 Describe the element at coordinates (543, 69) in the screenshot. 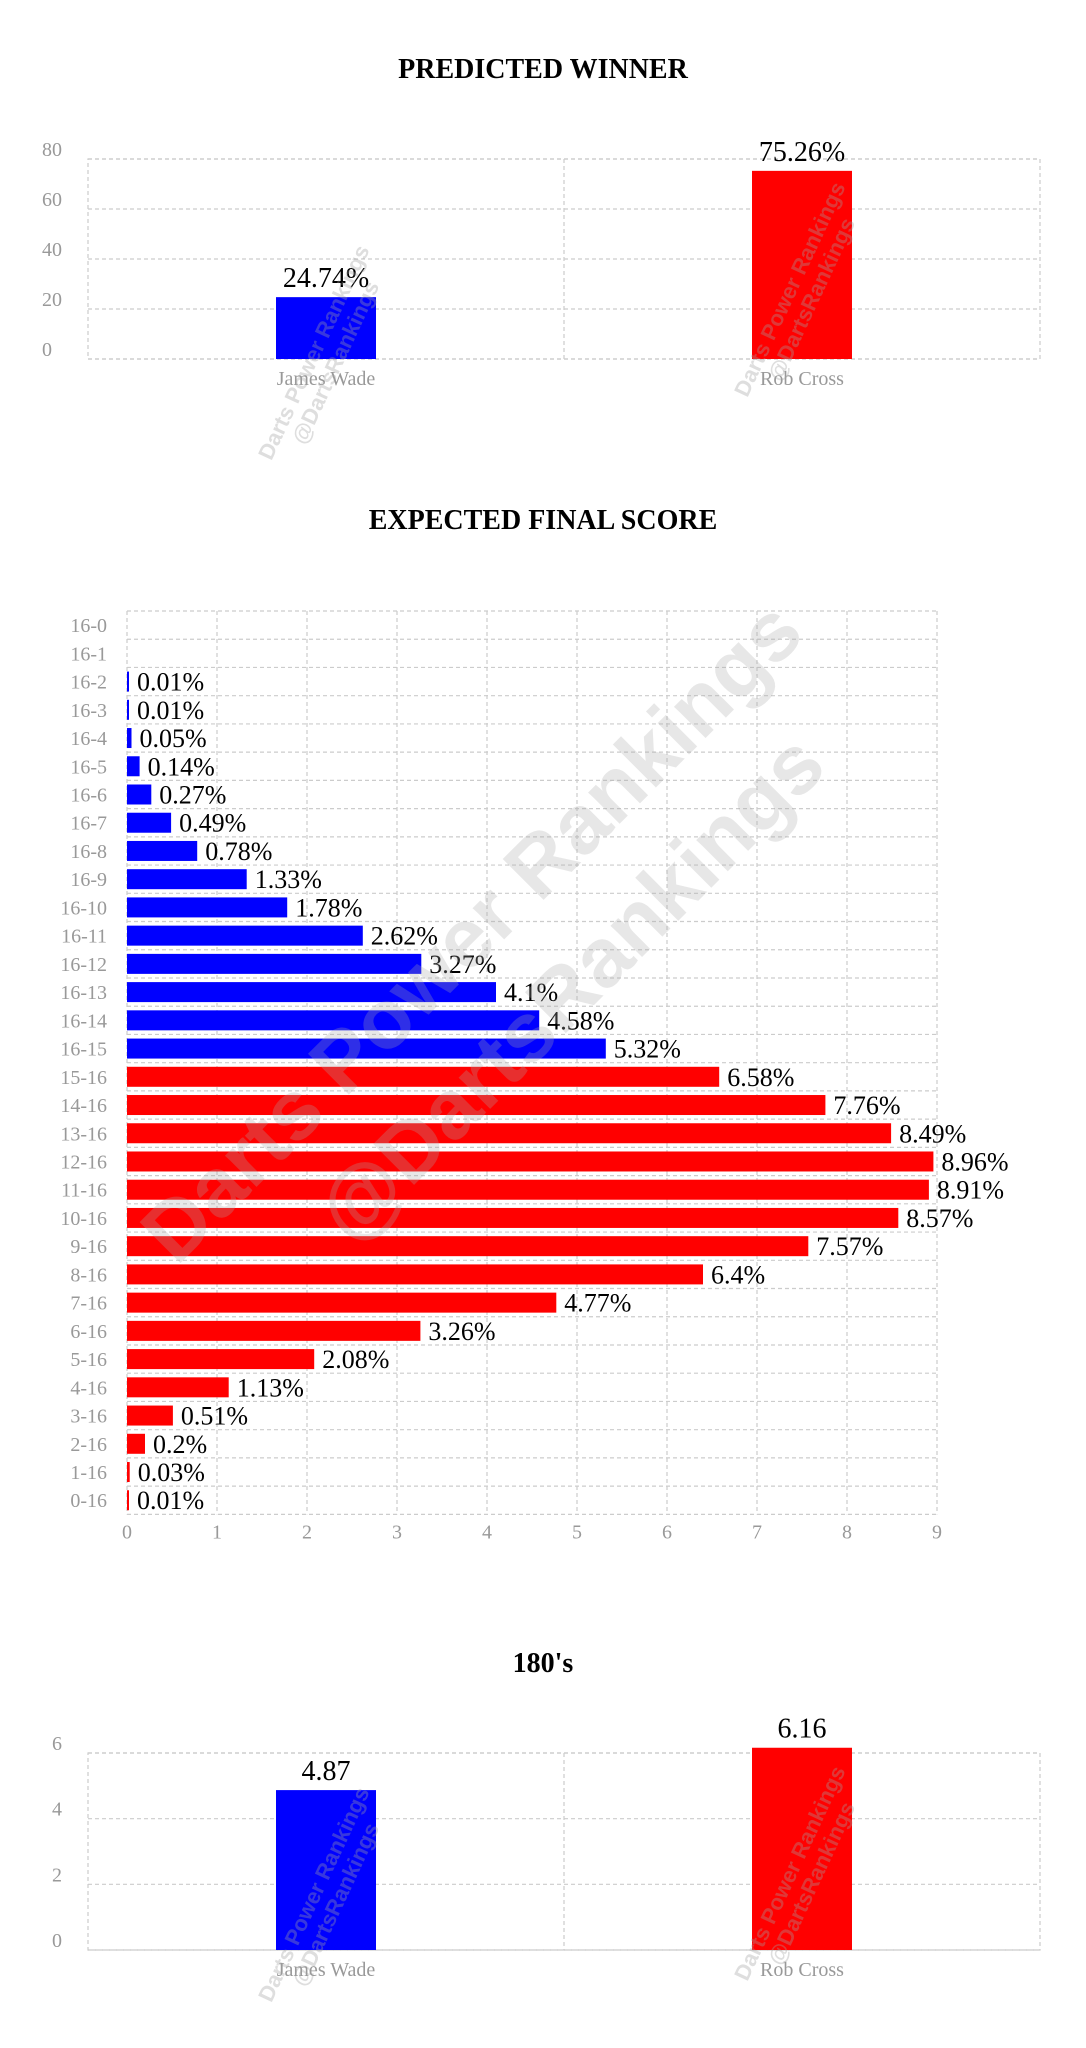

I see `chart-title-predicted-winner: PREDICTED WINNER` at that location.